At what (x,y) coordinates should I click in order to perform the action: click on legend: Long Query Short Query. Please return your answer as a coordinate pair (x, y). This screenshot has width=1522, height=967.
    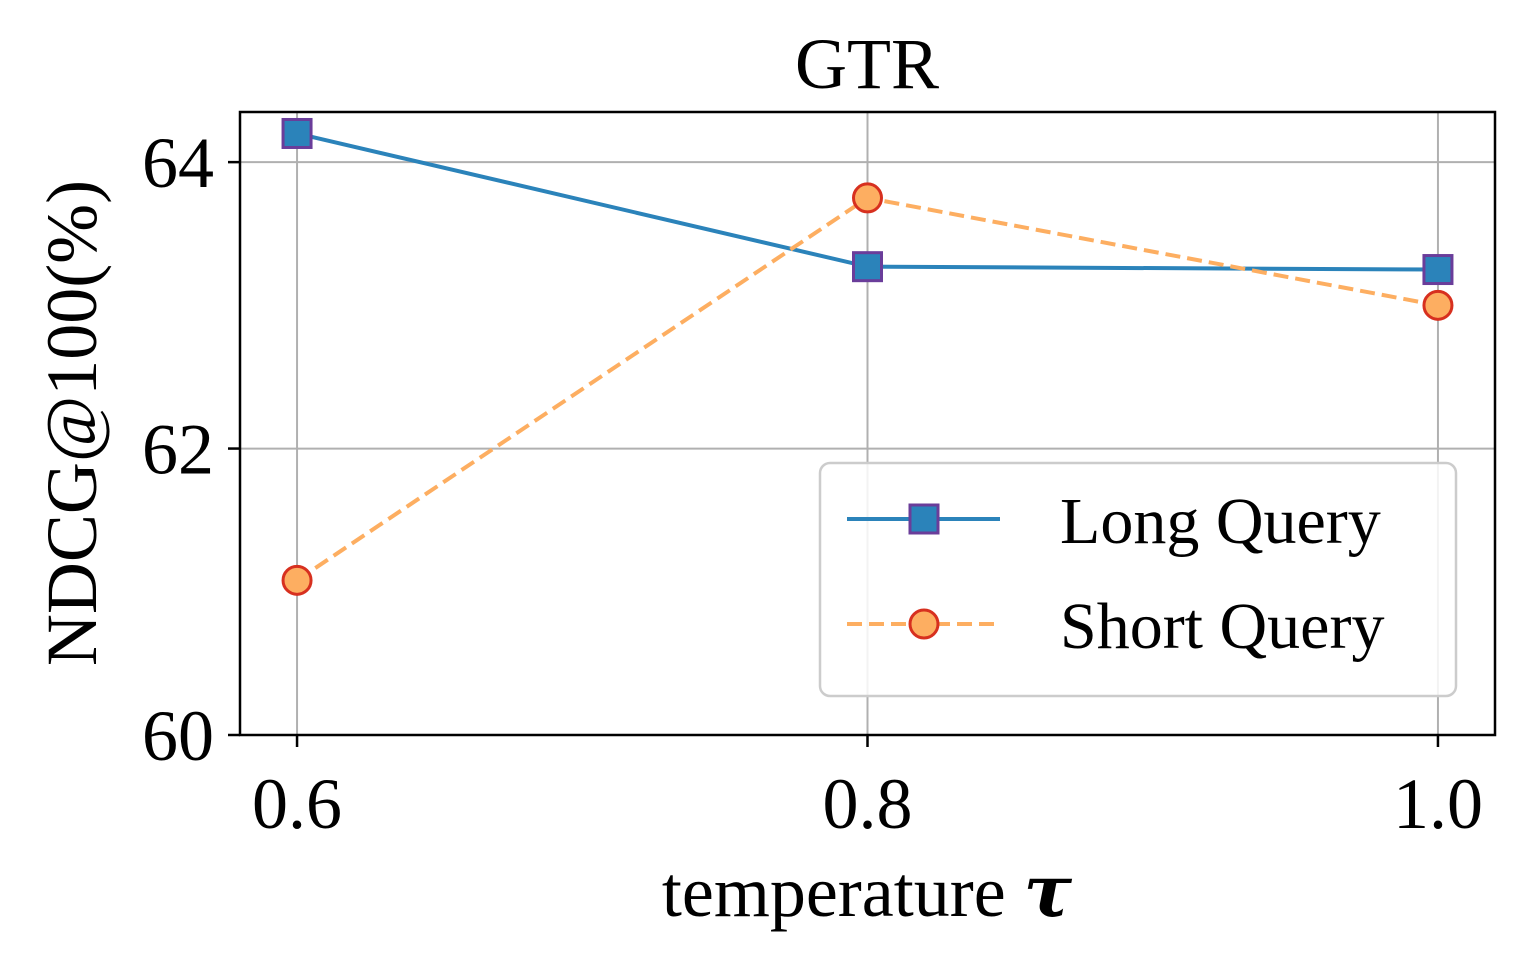
    Looking at the image, I should click on (1138, 579).